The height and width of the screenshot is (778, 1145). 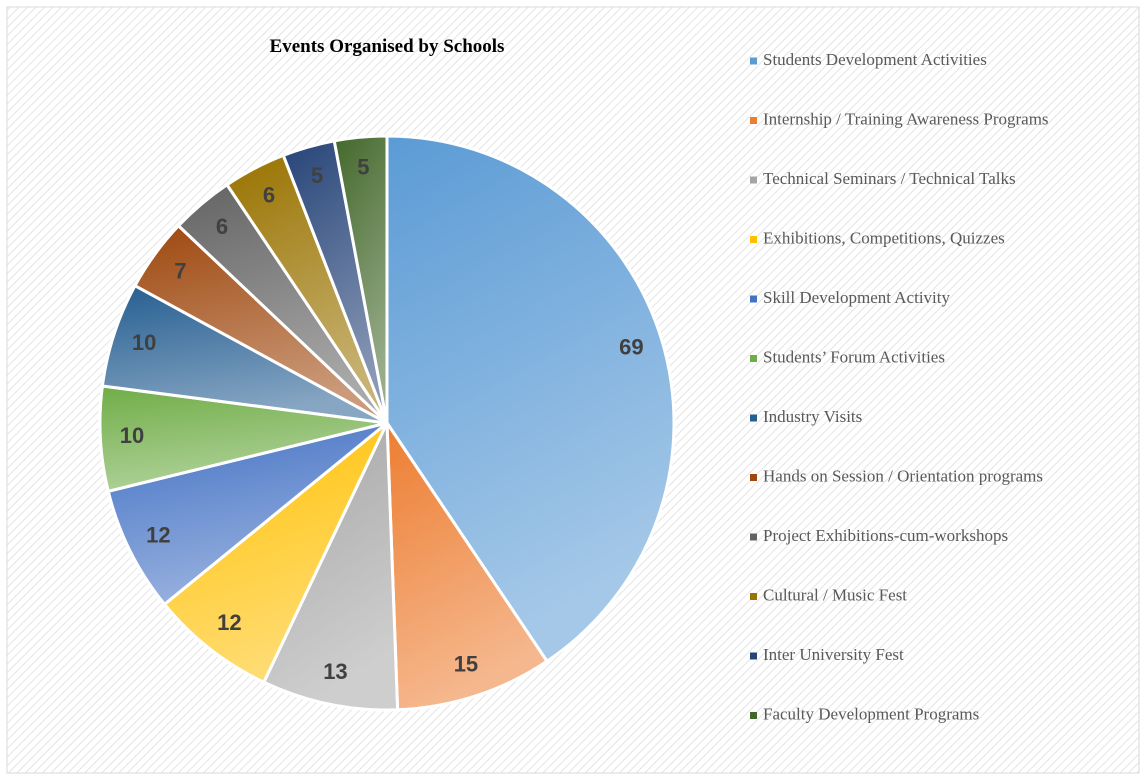 I want to click on legend-label: Faculty Development Programs, so click(x=871, y=713).